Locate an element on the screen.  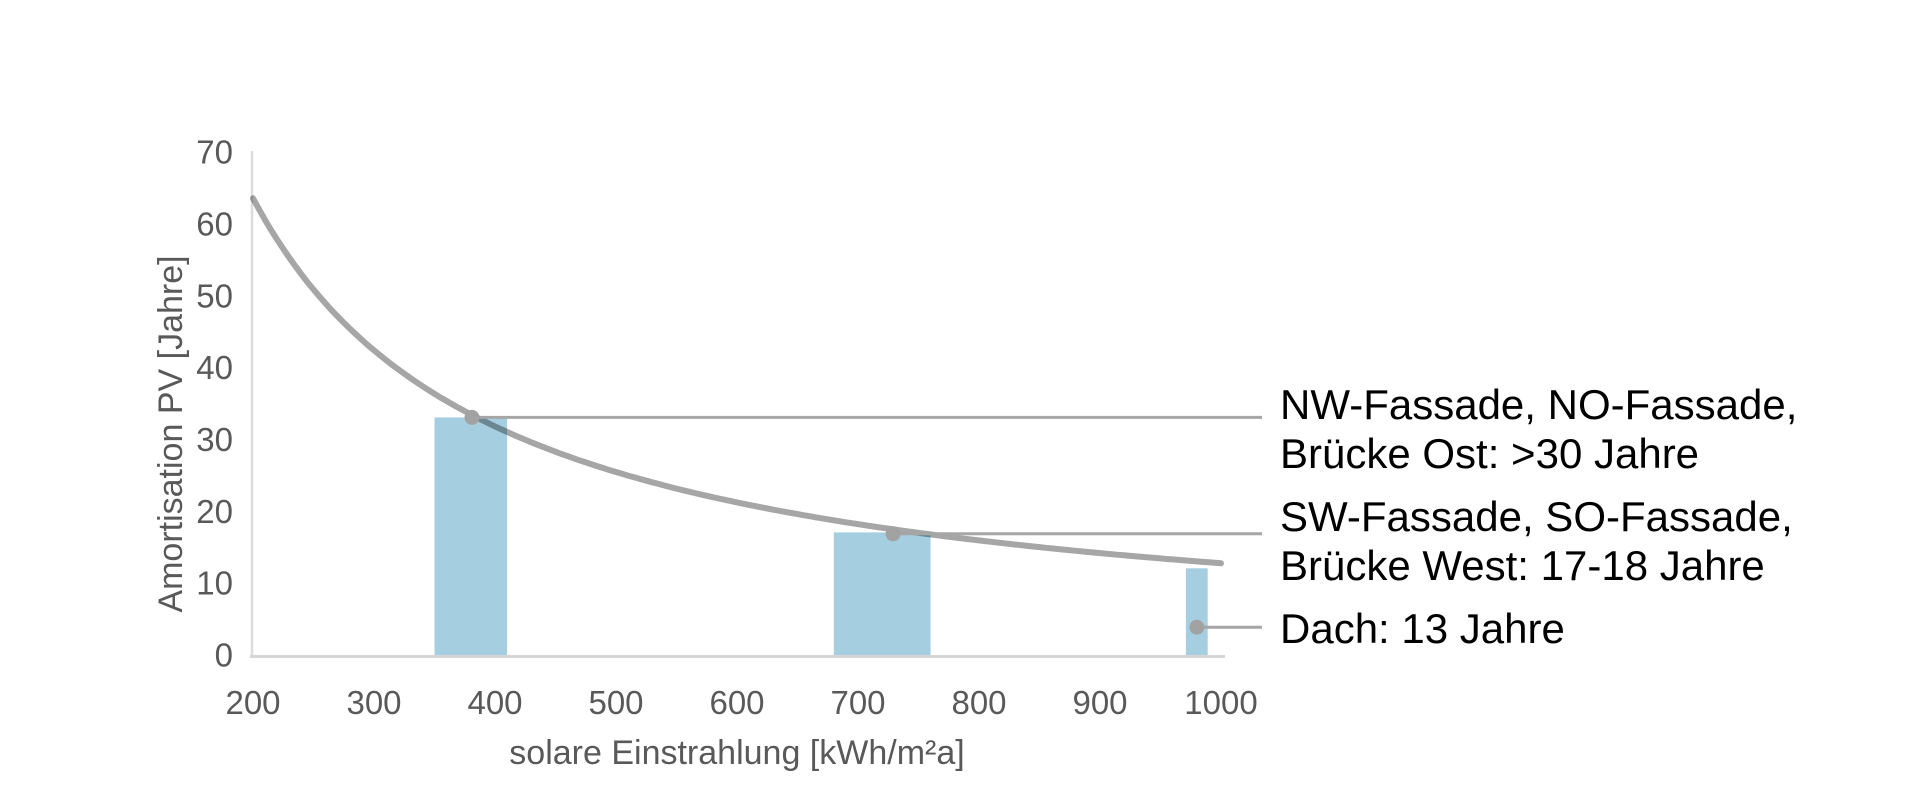
leader-lines is located at coordinates (867, 522).